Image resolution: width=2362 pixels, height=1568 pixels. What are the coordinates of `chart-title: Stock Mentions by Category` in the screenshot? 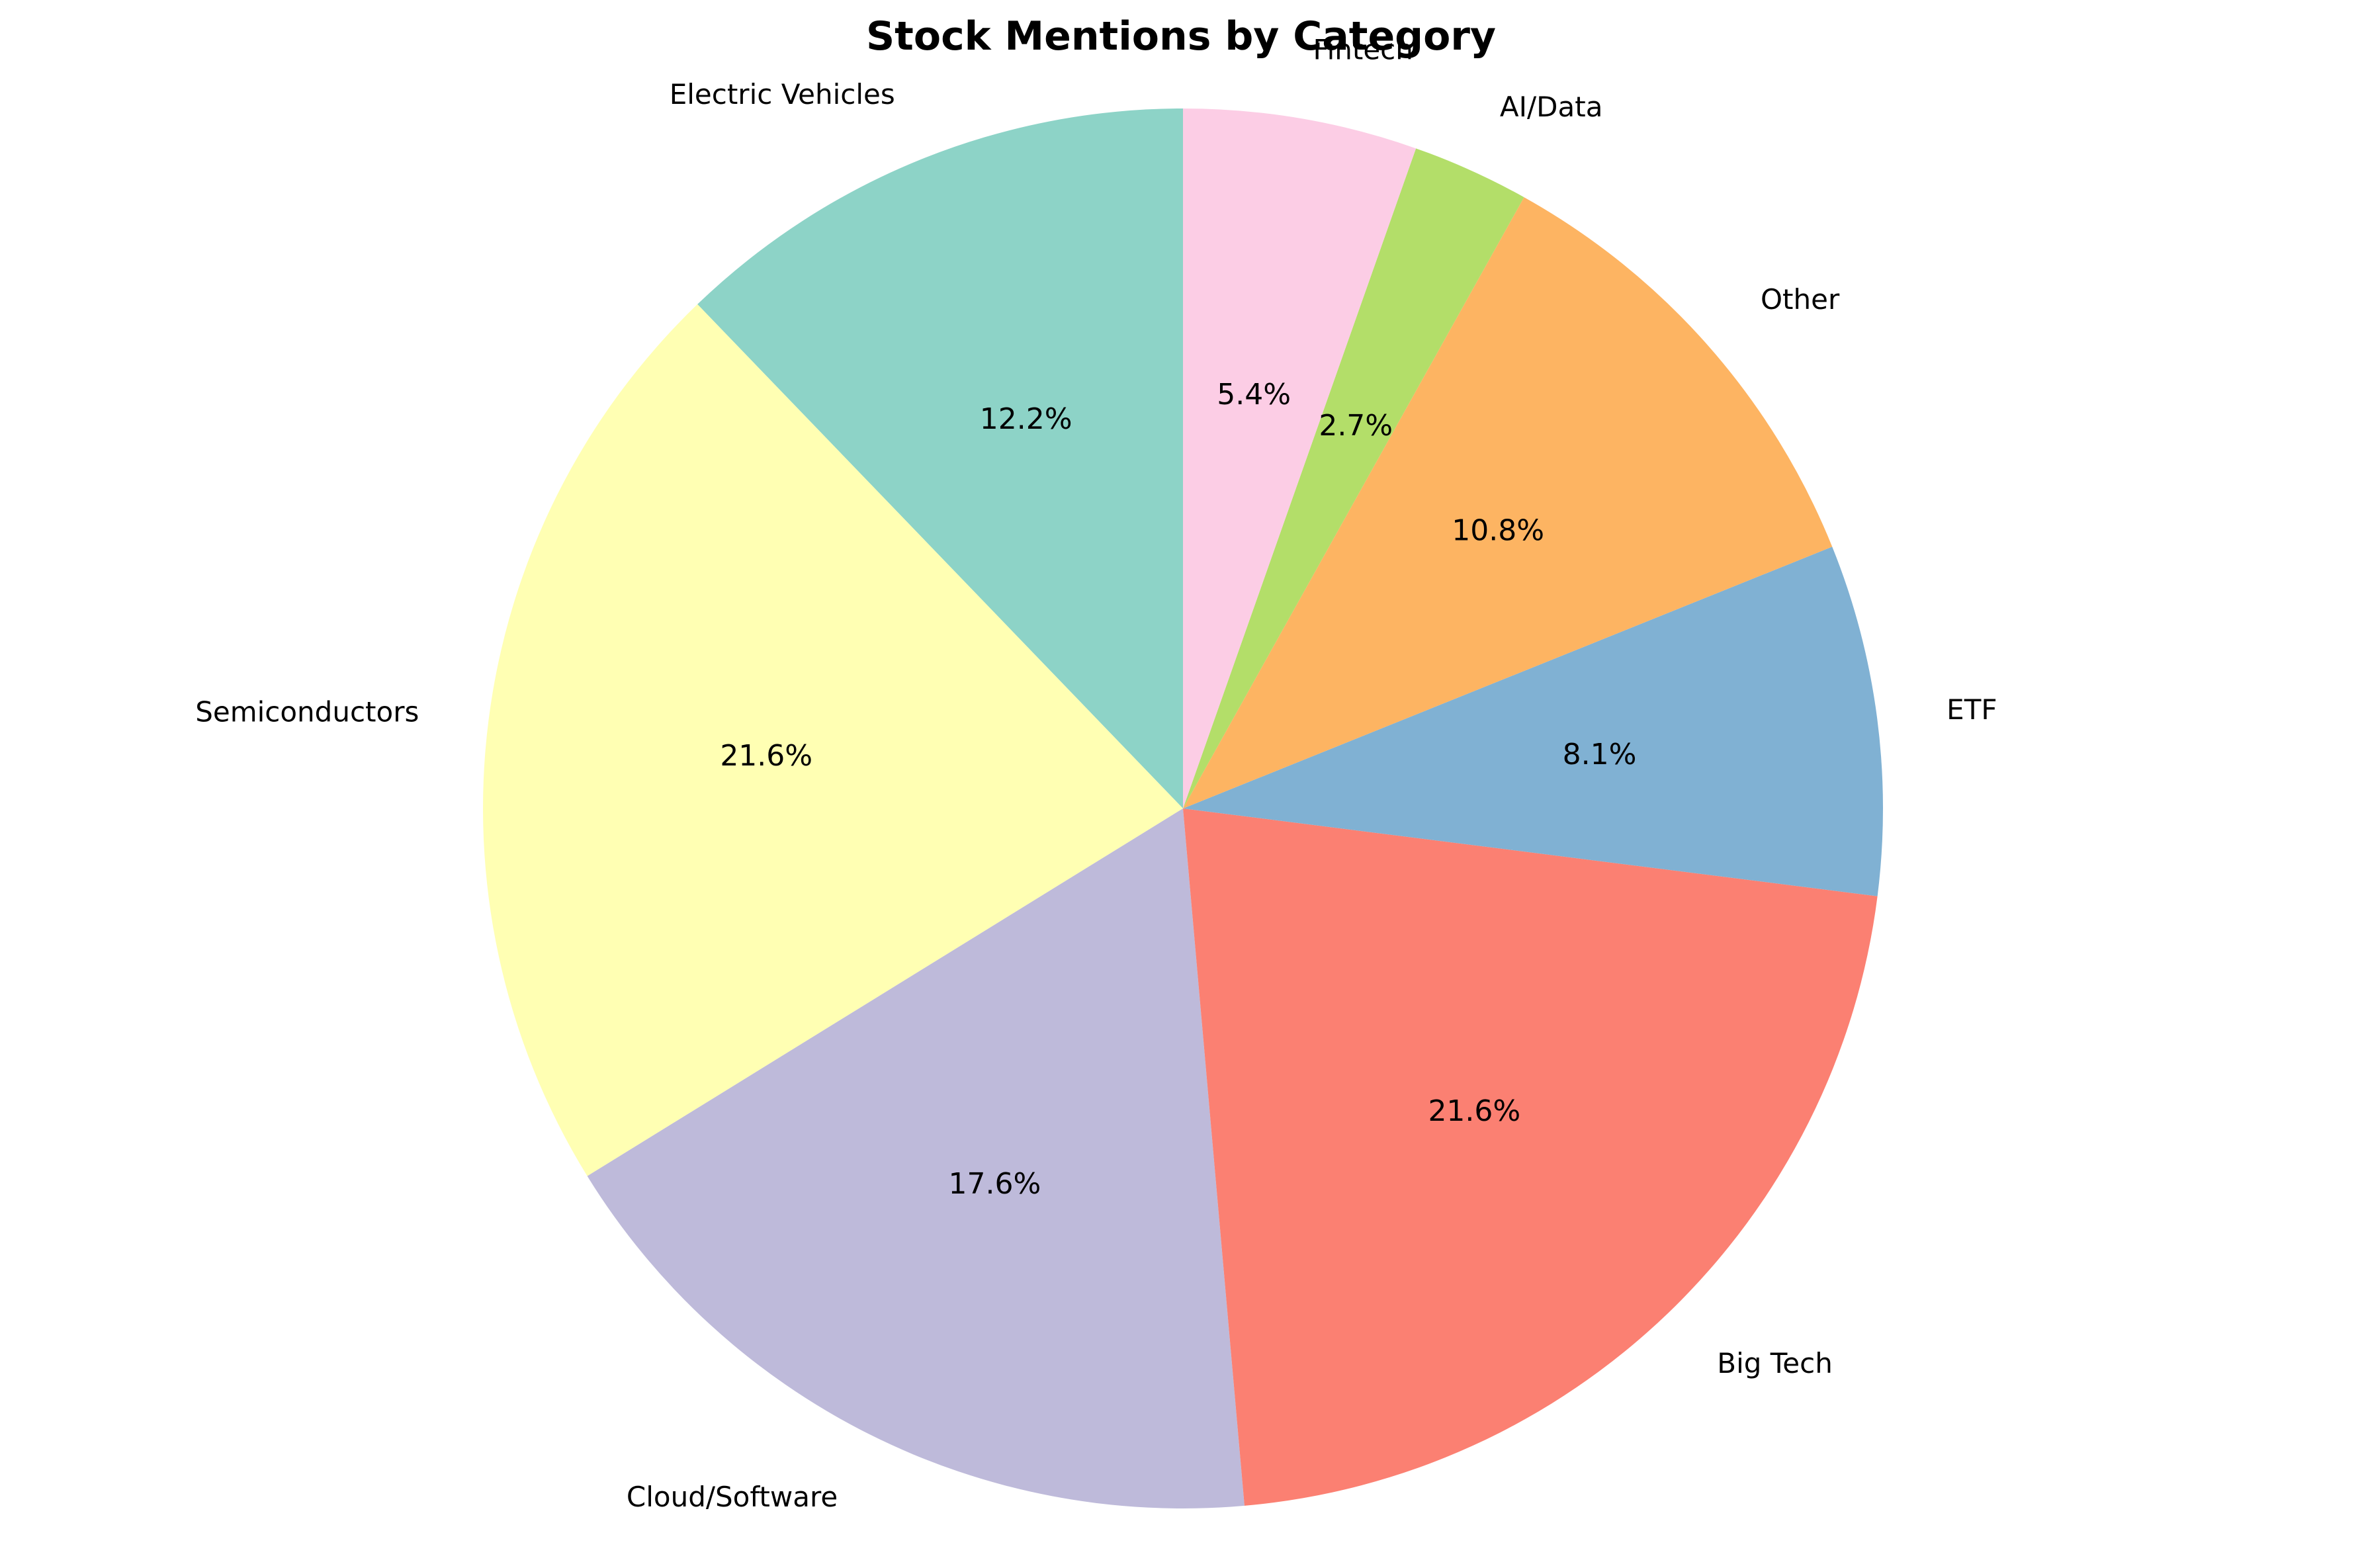 It's located at (1181, 37).